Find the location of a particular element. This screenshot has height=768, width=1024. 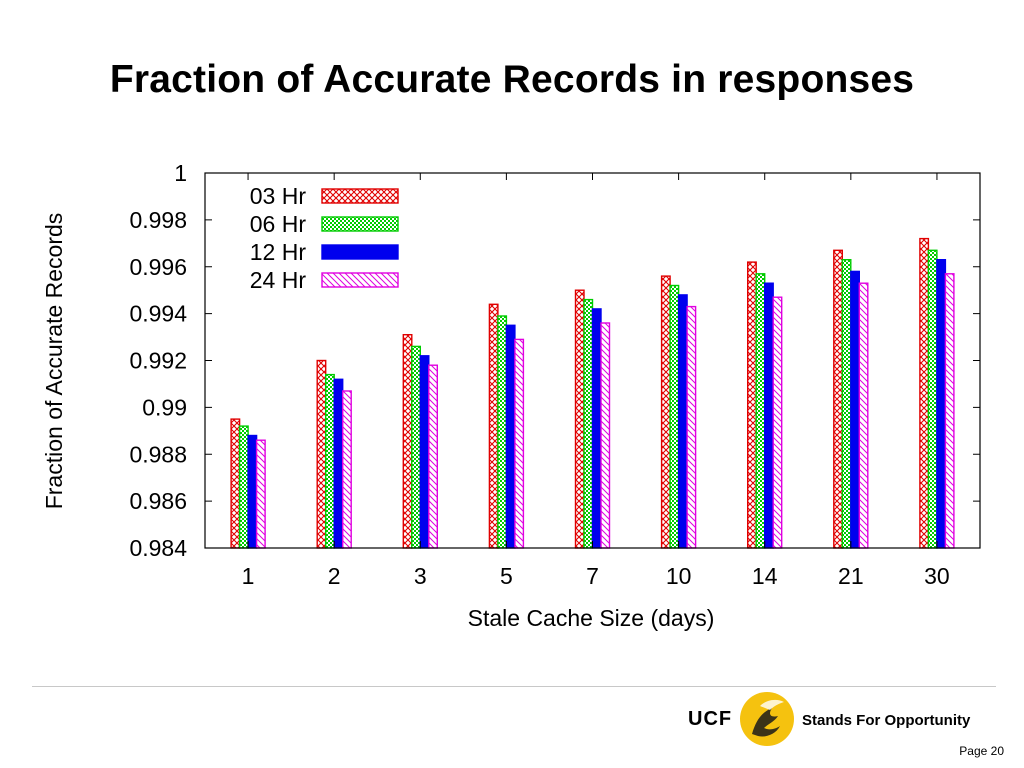

x-tick-label: 2 is located at coordinates (334, 576).